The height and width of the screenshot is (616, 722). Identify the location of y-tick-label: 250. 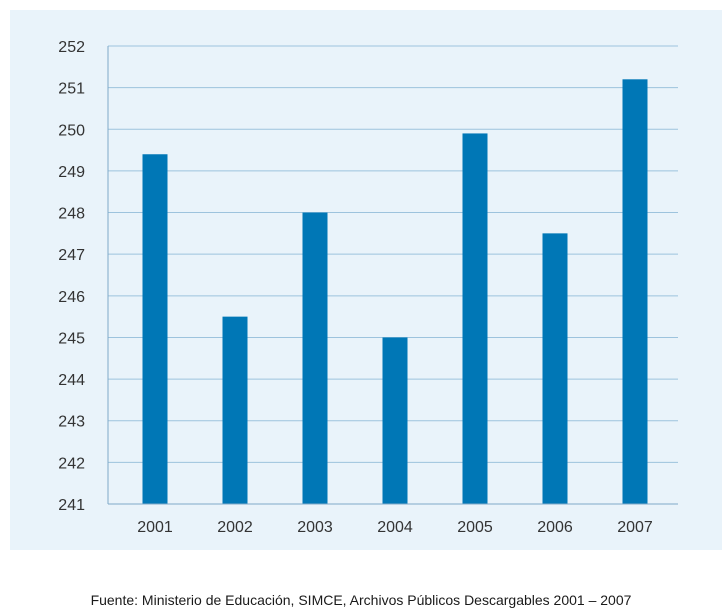
(71, 130).